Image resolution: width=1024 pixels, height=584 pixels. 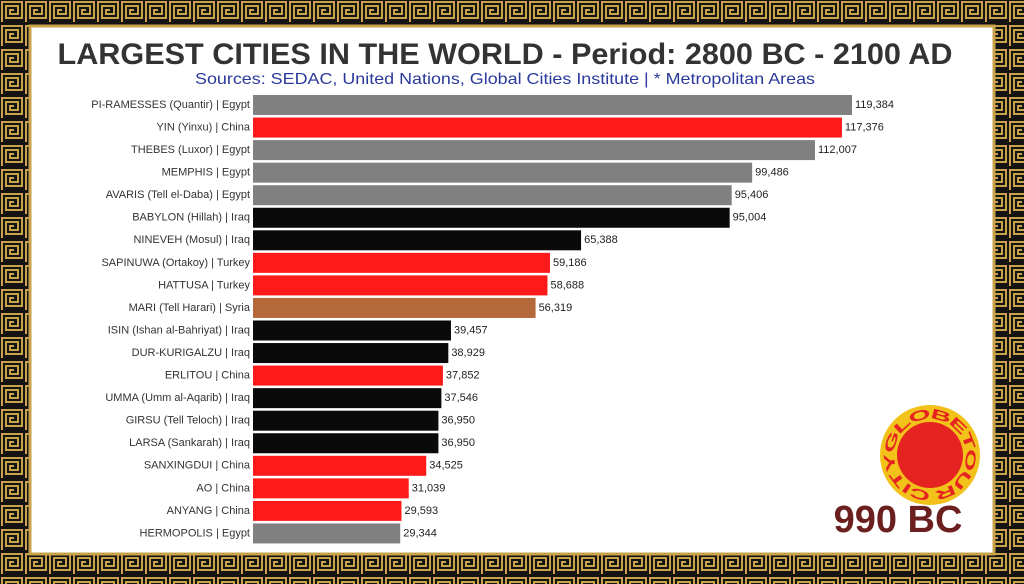 I want to click on y-tick-label: PI-RAMESSES (Quantir) | Egypt, so click(x=170, y=105).